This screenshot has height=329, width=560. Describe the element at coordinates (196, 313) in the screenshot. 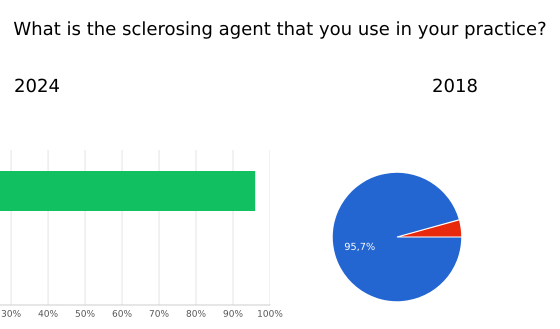

I see `x-tick-label: 80%` at that location.